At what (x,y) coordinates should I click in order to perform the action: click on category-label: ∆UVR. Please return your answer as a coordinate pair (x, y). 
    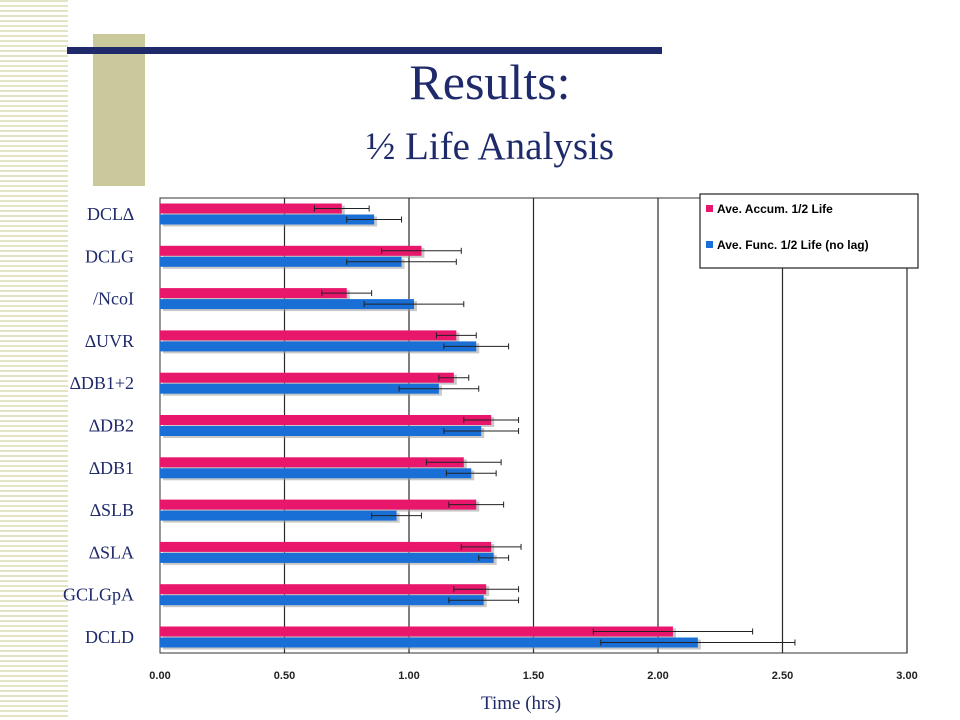
    Looking at the image, I should click on (109, 341).